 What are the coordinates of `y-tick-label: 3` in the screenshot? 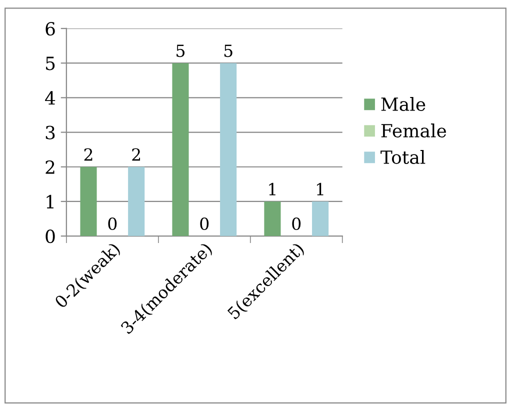 It's located at (50, 133).